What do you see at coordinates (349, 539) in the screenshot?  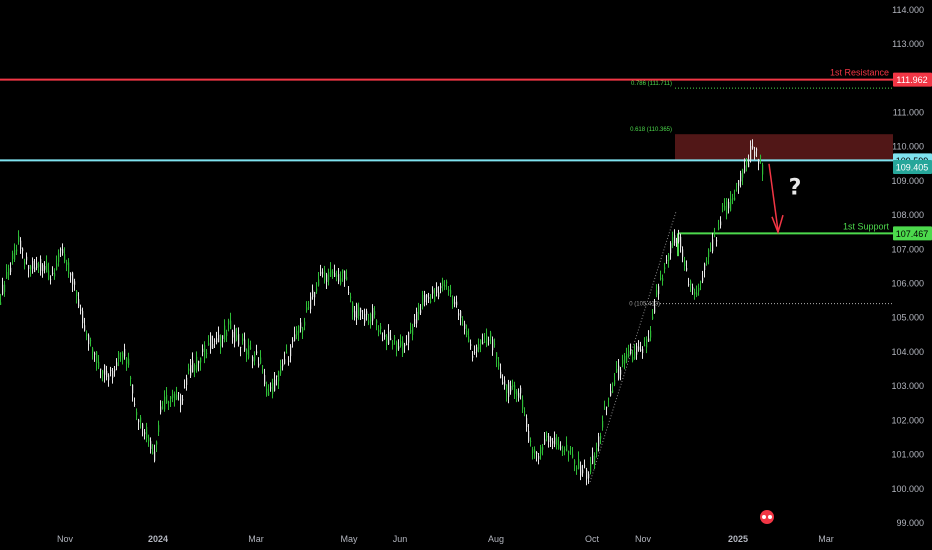 I see `x-tick-label: May` at bounding box center [349, 539].